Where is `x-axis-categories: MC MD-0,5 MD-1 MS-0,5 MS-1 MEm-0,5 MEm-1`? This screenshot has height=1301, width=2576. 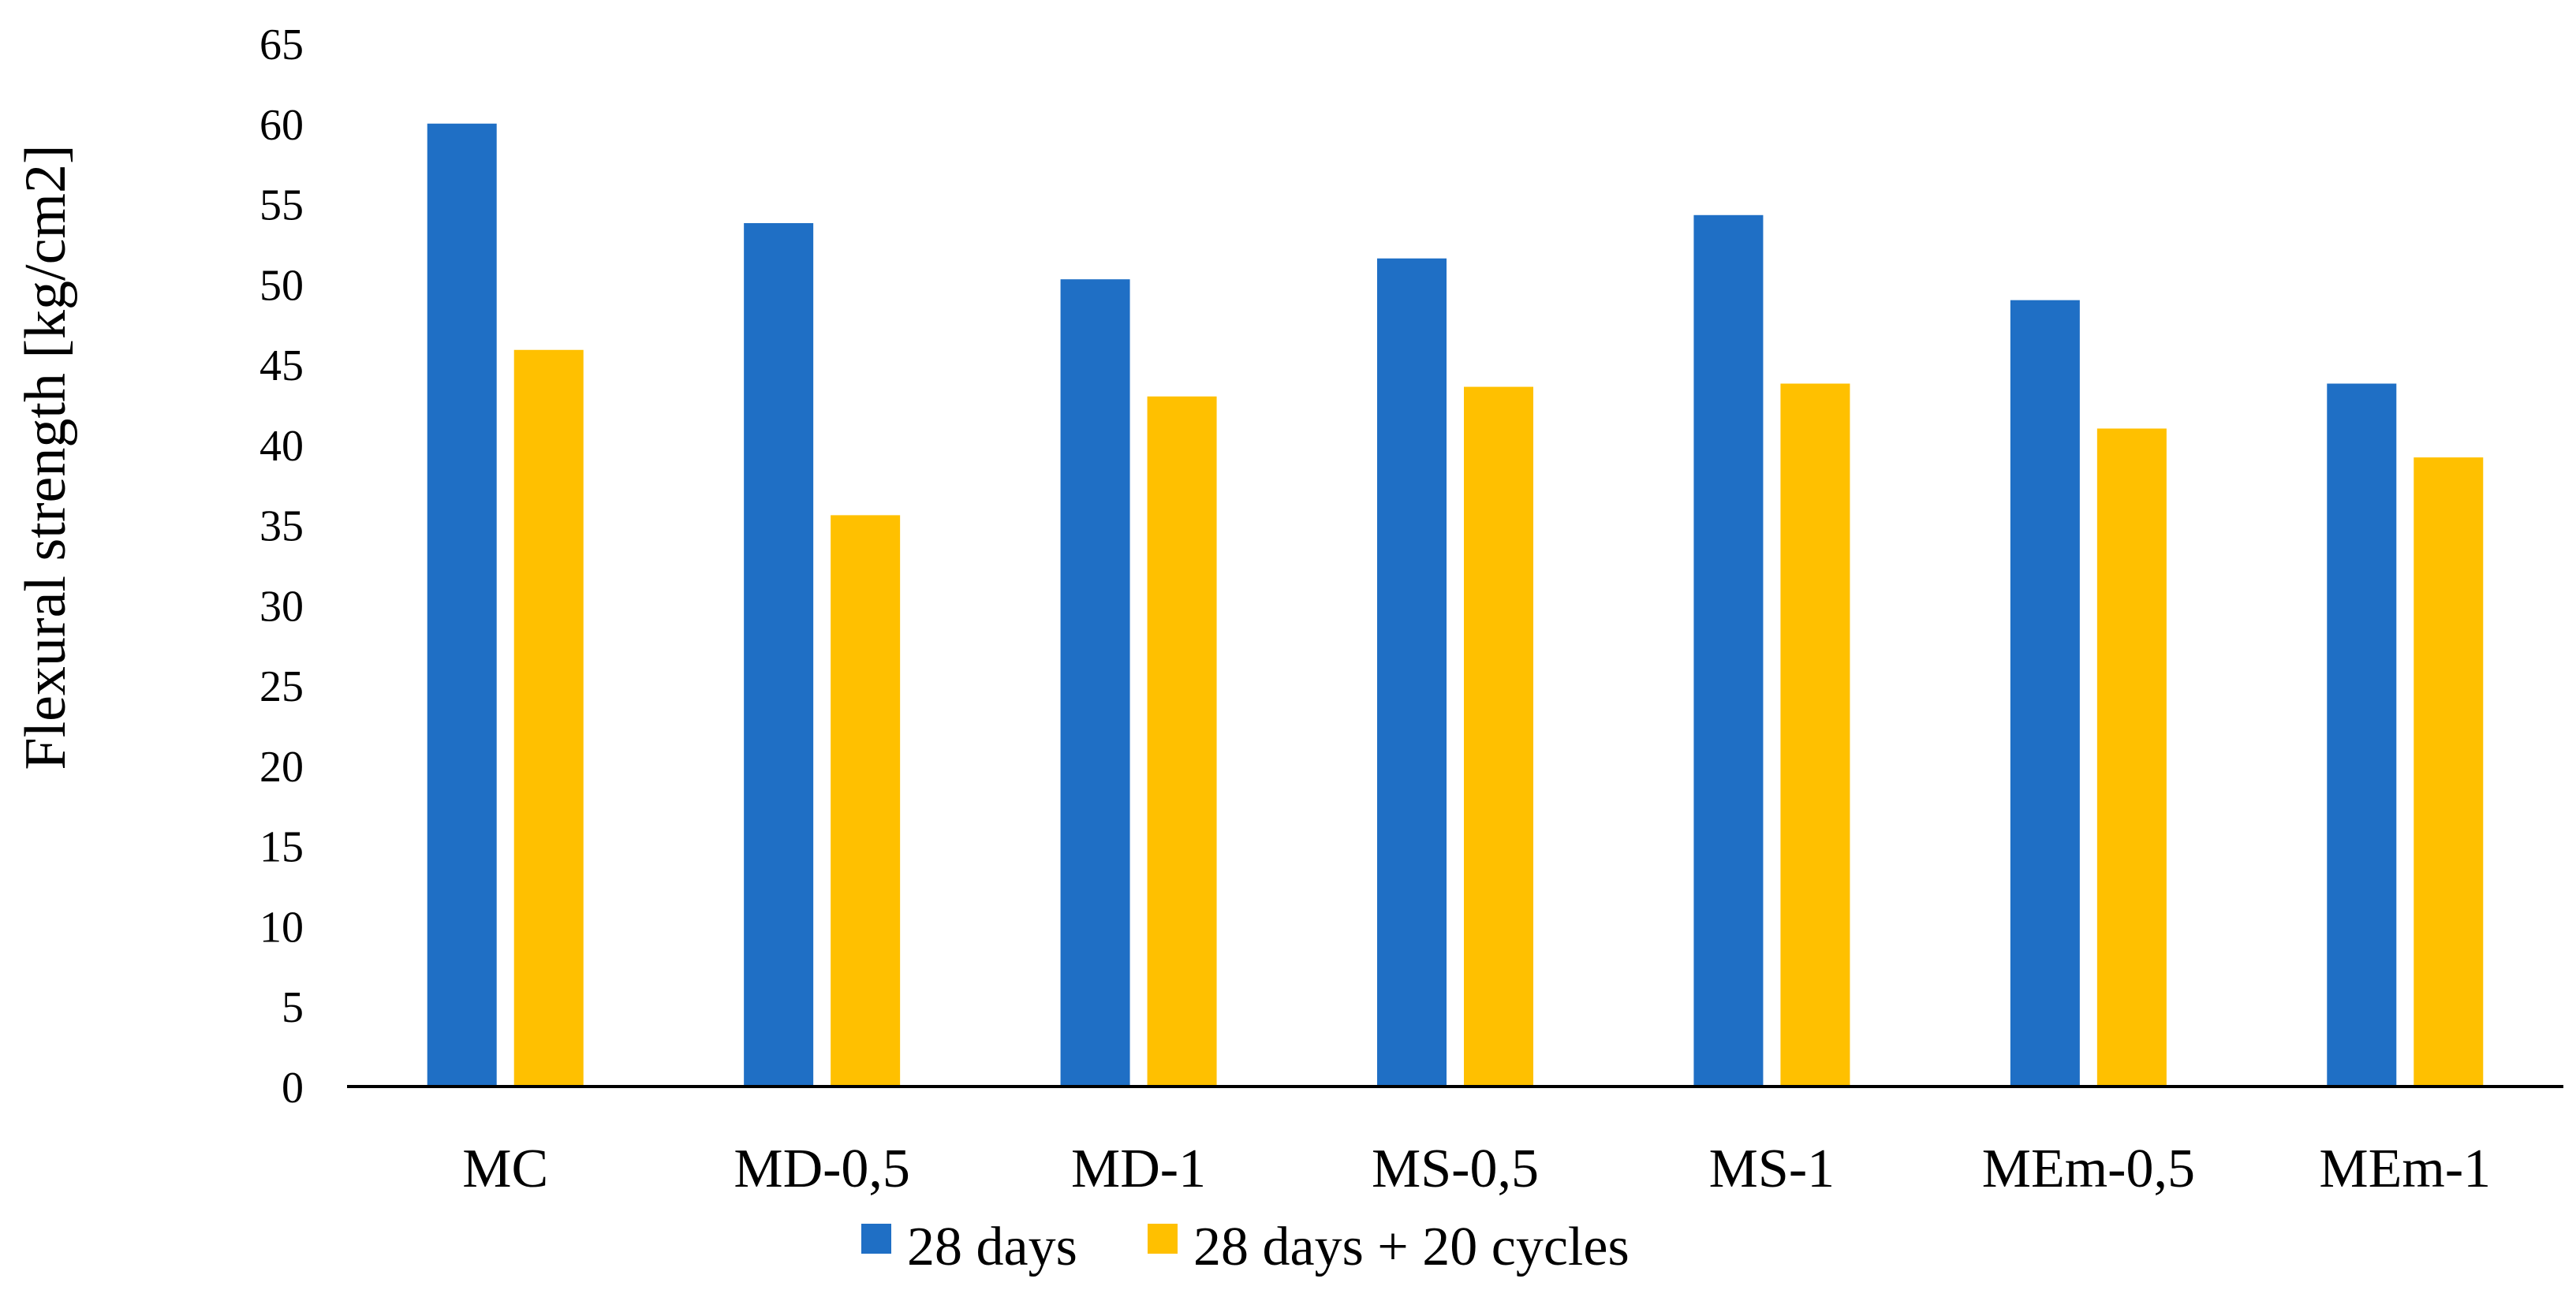 x-axis-categories: MC MD-0,5 MD-1 MS-0,5 MS-1 MEm-0,5 MEm-1 is located at coordinates (1476, 1169).